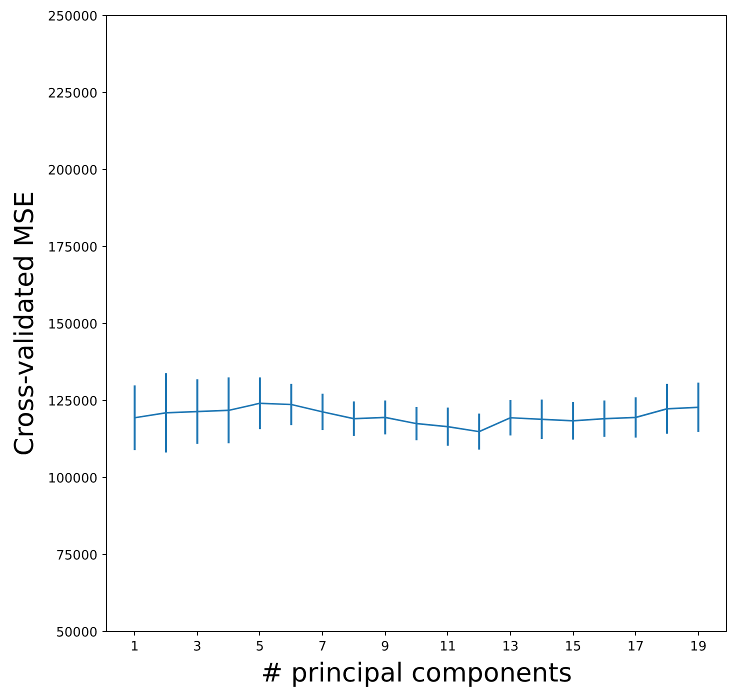 The image size is (735, 698). What do you see at coordinates (77, 556) in the screenshot?
I see `y-tick-label: 75000` at bounding box center [77, 556].